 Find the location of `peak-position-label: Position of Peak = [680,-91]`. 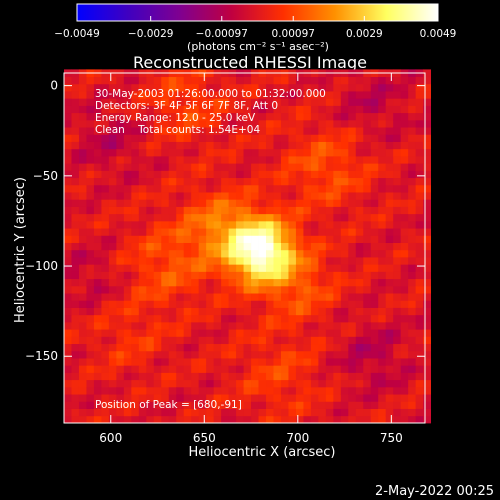

peak-position-label: Position of Peak = [680,-91] is located at coordinates (168, 405).